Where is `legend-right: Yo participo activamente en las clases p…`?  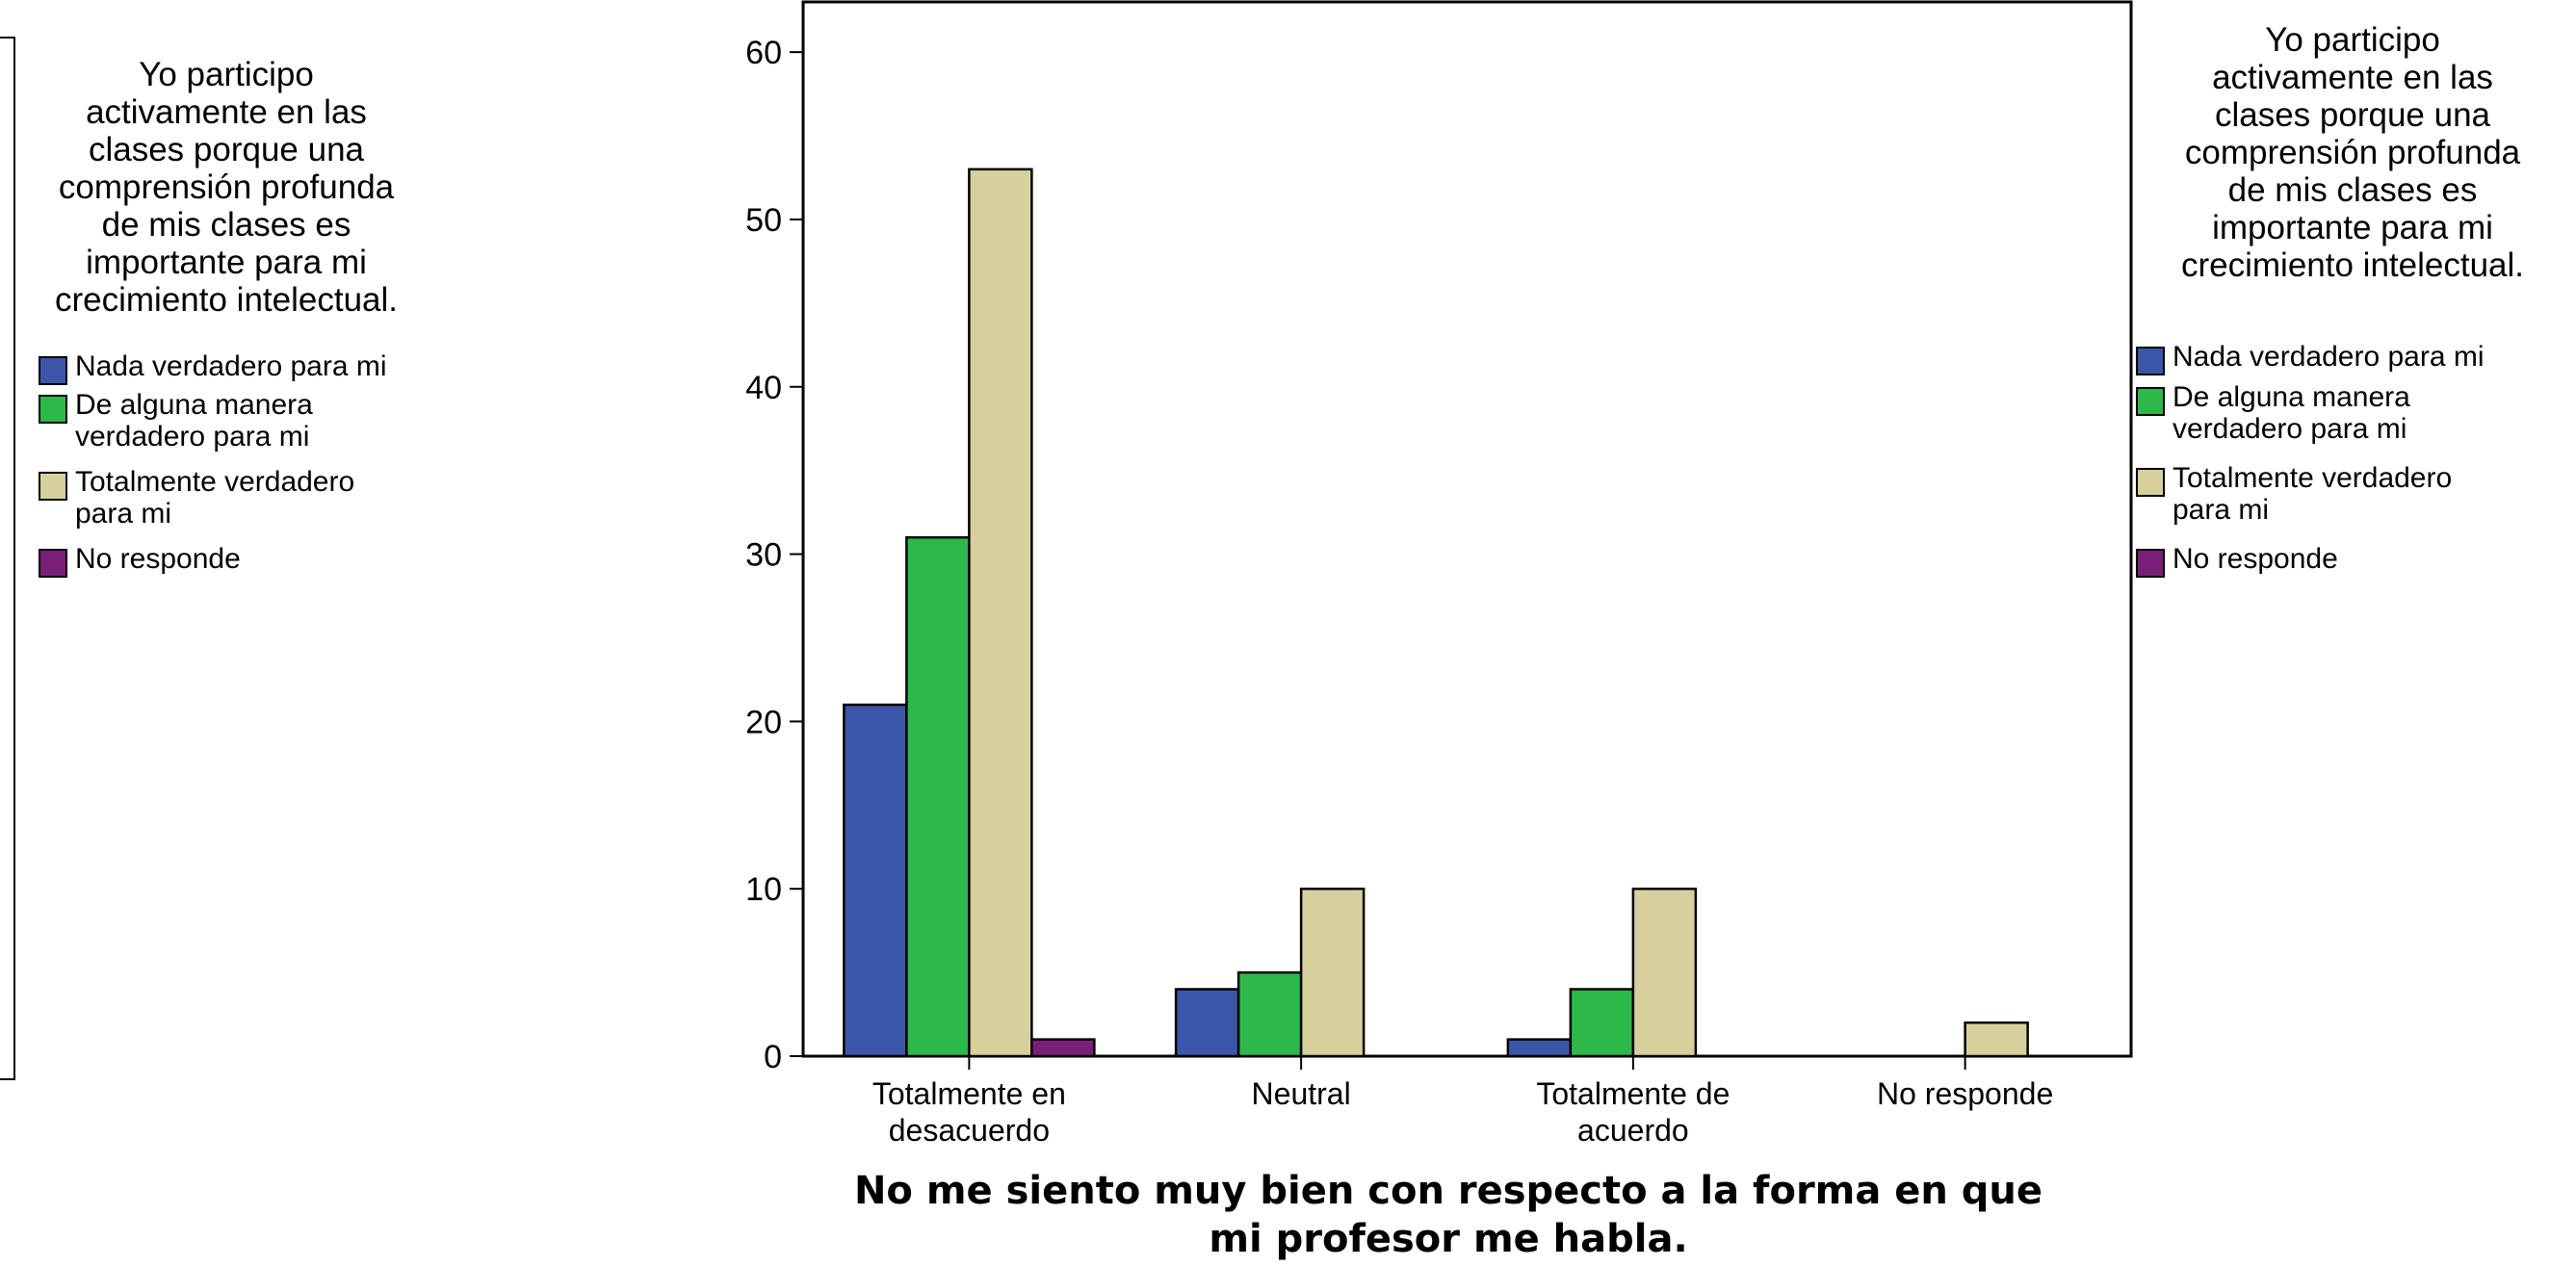
legend-right: Yo participo activamente en las clases p… is located at coordinates (2352, 299).